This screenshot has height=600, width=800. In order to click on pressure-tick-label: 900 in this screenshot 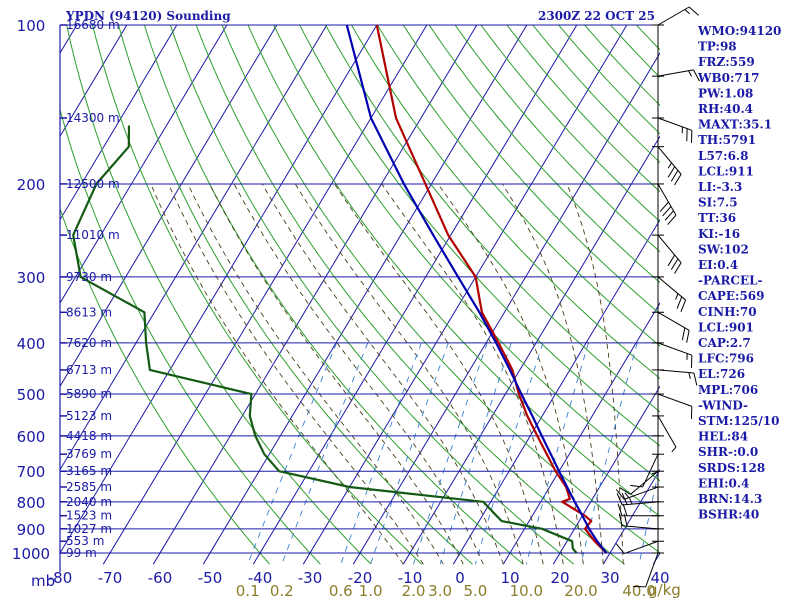, I will do `click(31, 530)`.